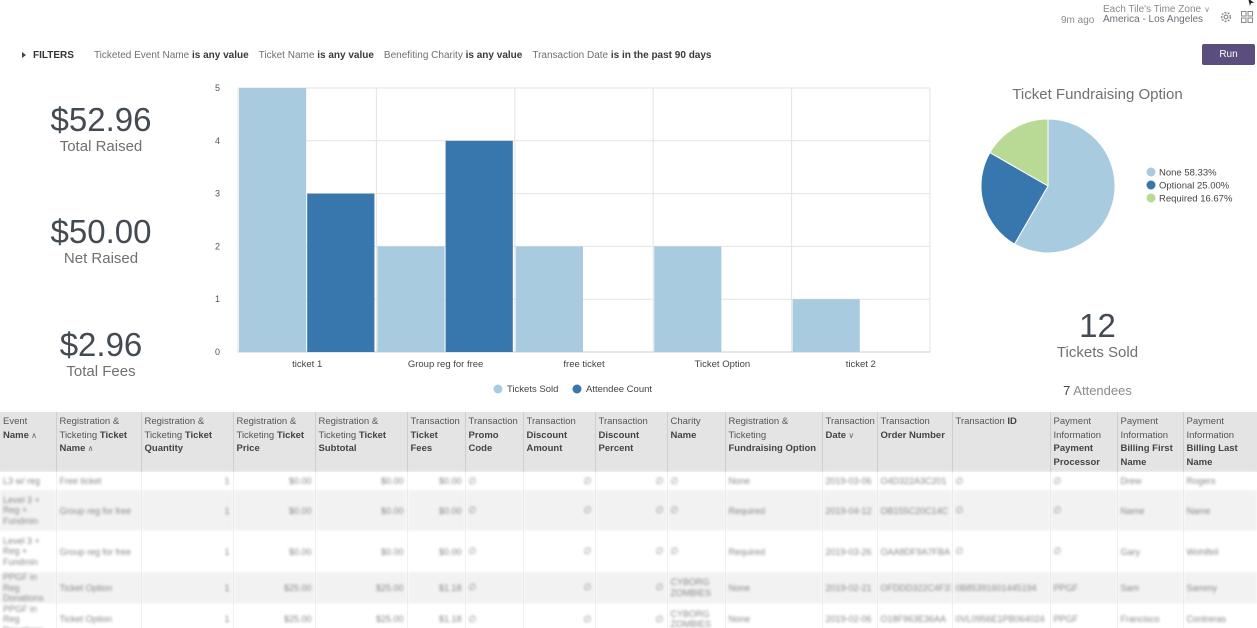 The image size is (1257, 628). What do you see at coordinates (1019, 152) in the screenshot?
I see `pie-slice-required` at bounding box center [1019, 152].